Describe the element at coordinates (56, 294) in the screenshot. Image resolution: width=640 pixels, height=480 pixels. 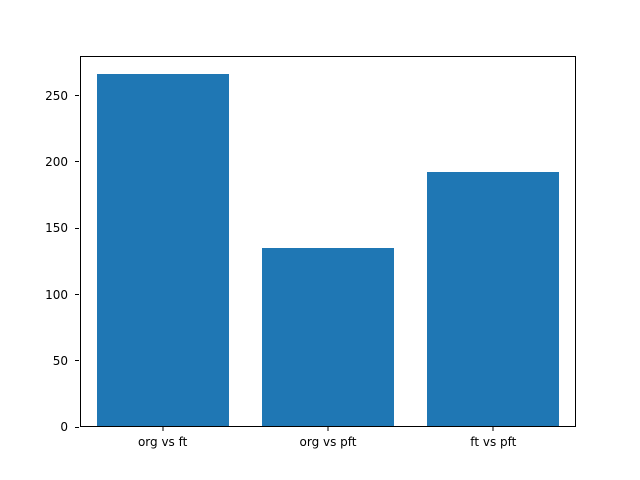
I see `y-tick-label: 100` at that location.